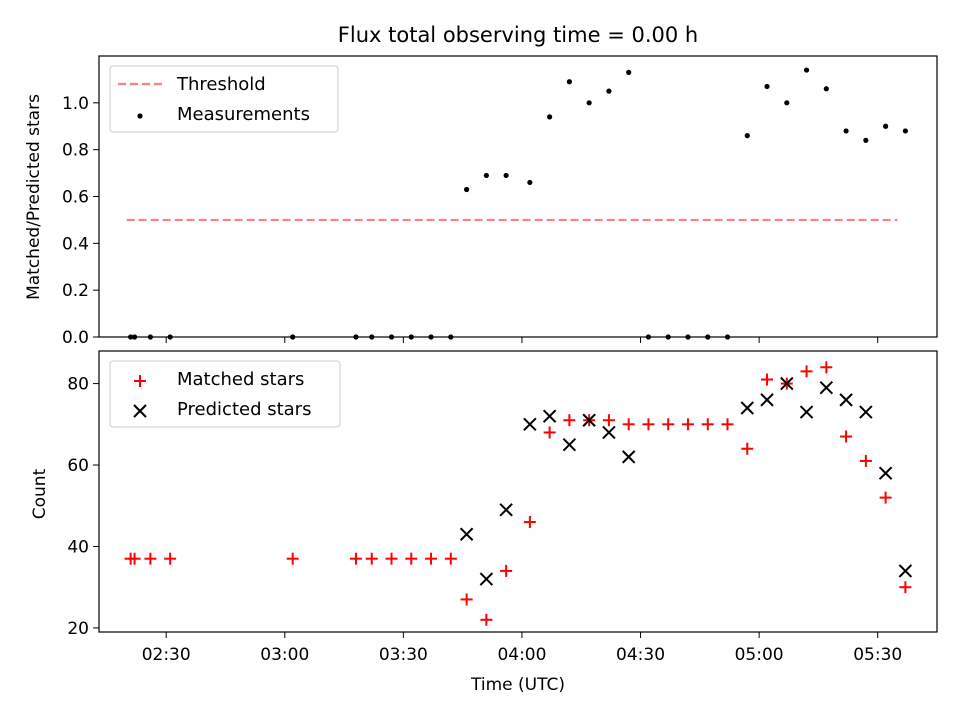 This screenshot has height=720, width=960. What do you see at coordinates (75, 338) in the screenshot?
I see `top-ytick-label: 0.0` at bounding box center [75, 338].